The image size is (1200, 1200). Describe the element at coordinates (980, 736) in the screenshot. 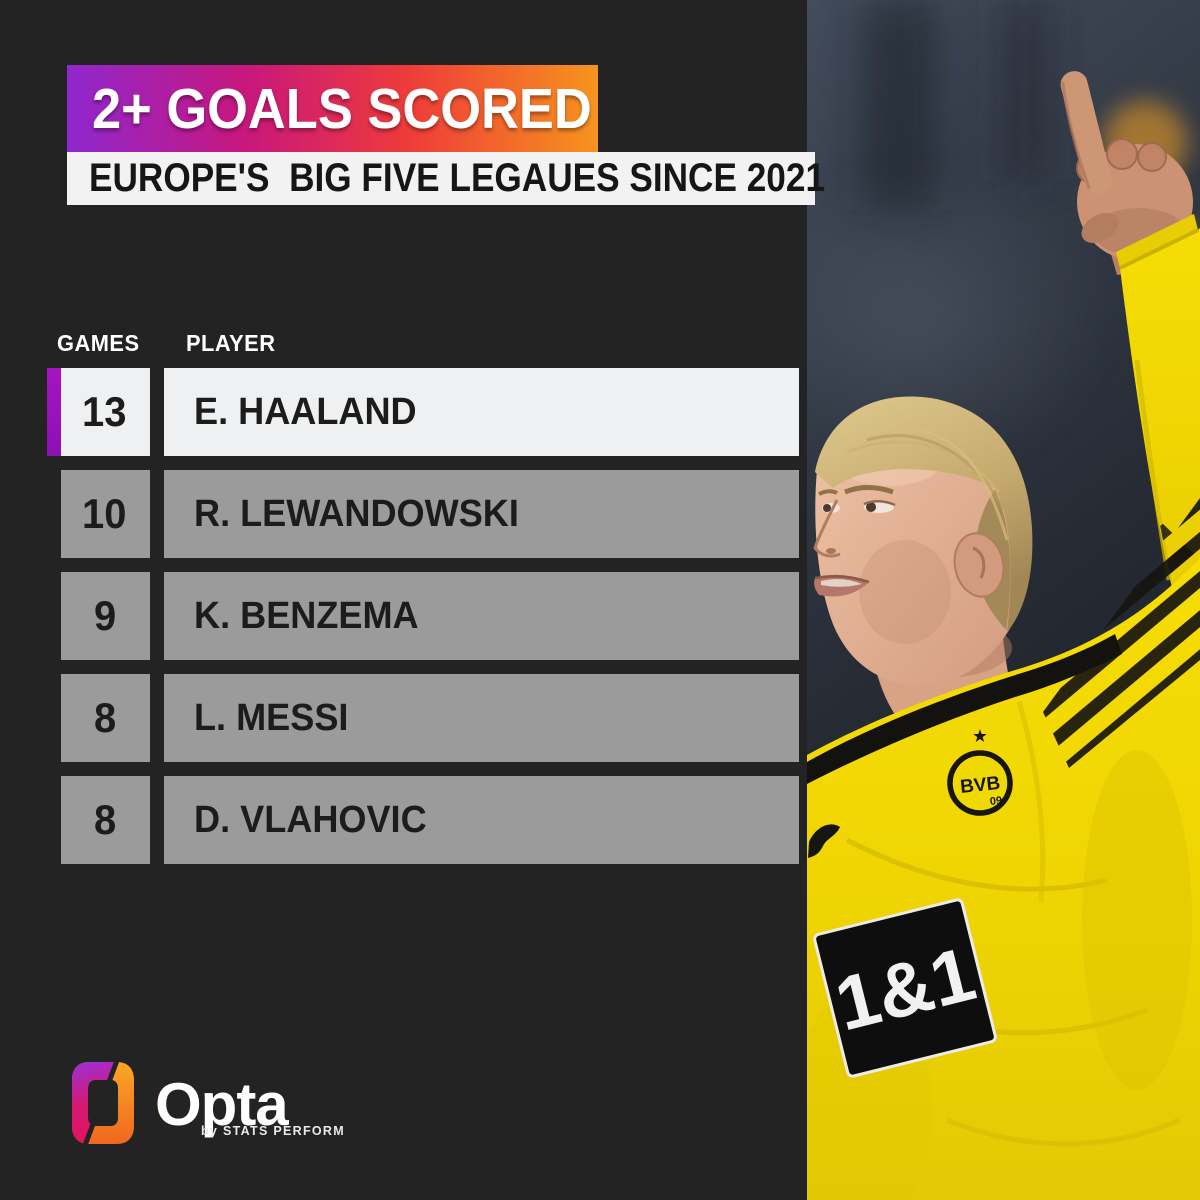

I see `badge-star: ★` at that location.